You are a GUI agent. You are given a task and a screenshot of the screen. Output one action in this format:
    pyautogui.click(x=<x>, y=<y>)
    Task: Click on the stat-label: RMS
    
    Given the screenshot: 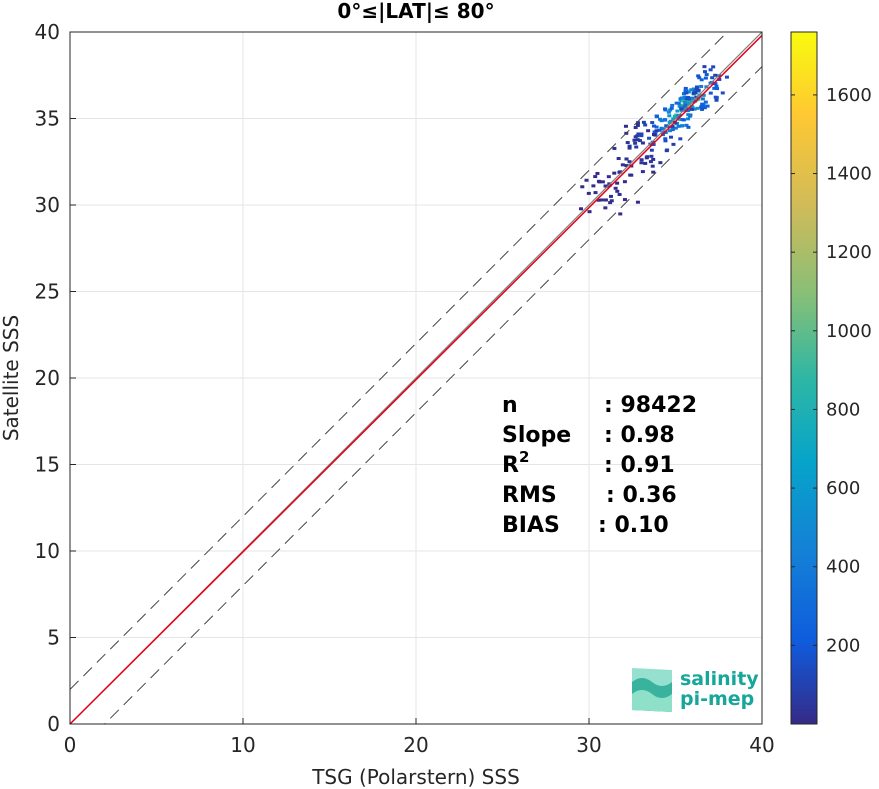 What is the action you would take?
    pyautogui.click(x=529, y=495)
    